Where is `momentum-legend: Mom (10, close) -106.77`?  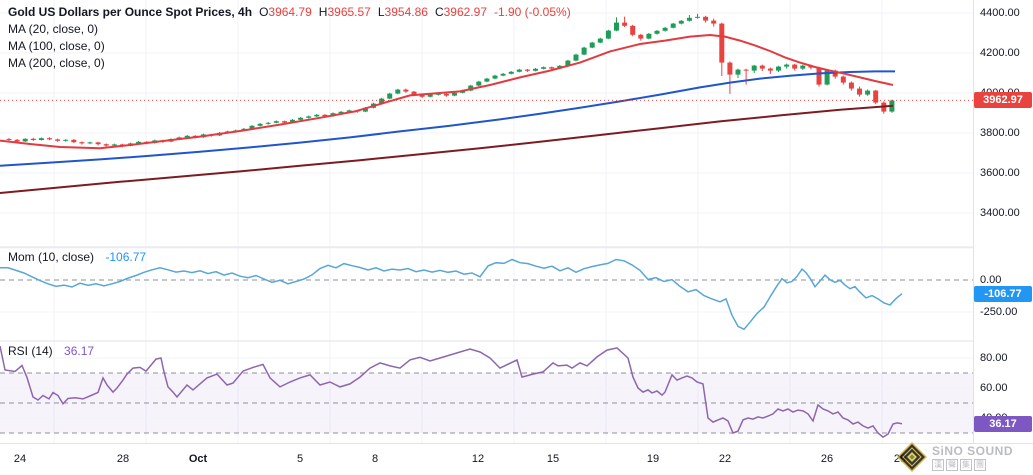
momentum-legend: Mom (10, close) -106.77 is located at coordinates (77, 257).